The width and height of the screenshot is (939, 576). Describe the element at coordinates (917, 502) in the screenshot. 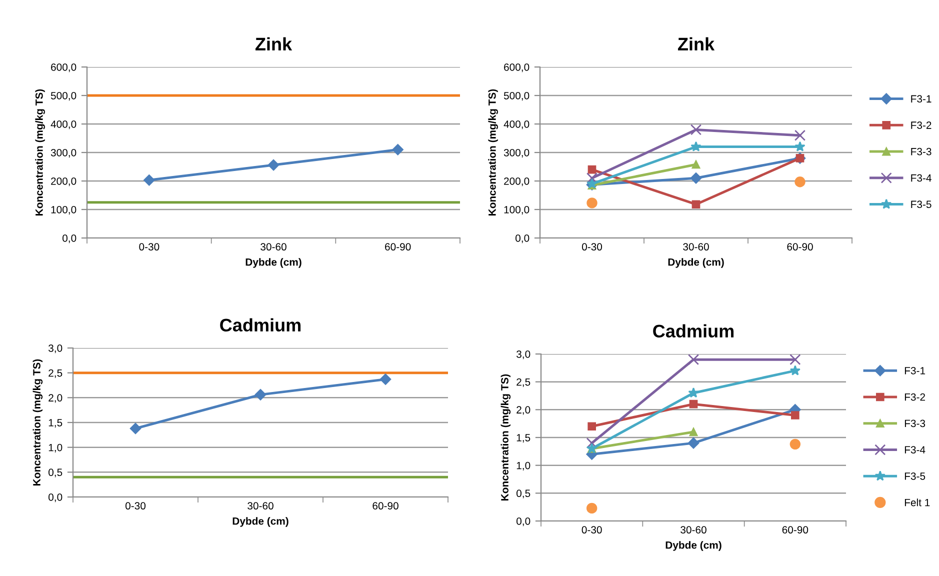

I see `legend-label: Felt 1` at that location.